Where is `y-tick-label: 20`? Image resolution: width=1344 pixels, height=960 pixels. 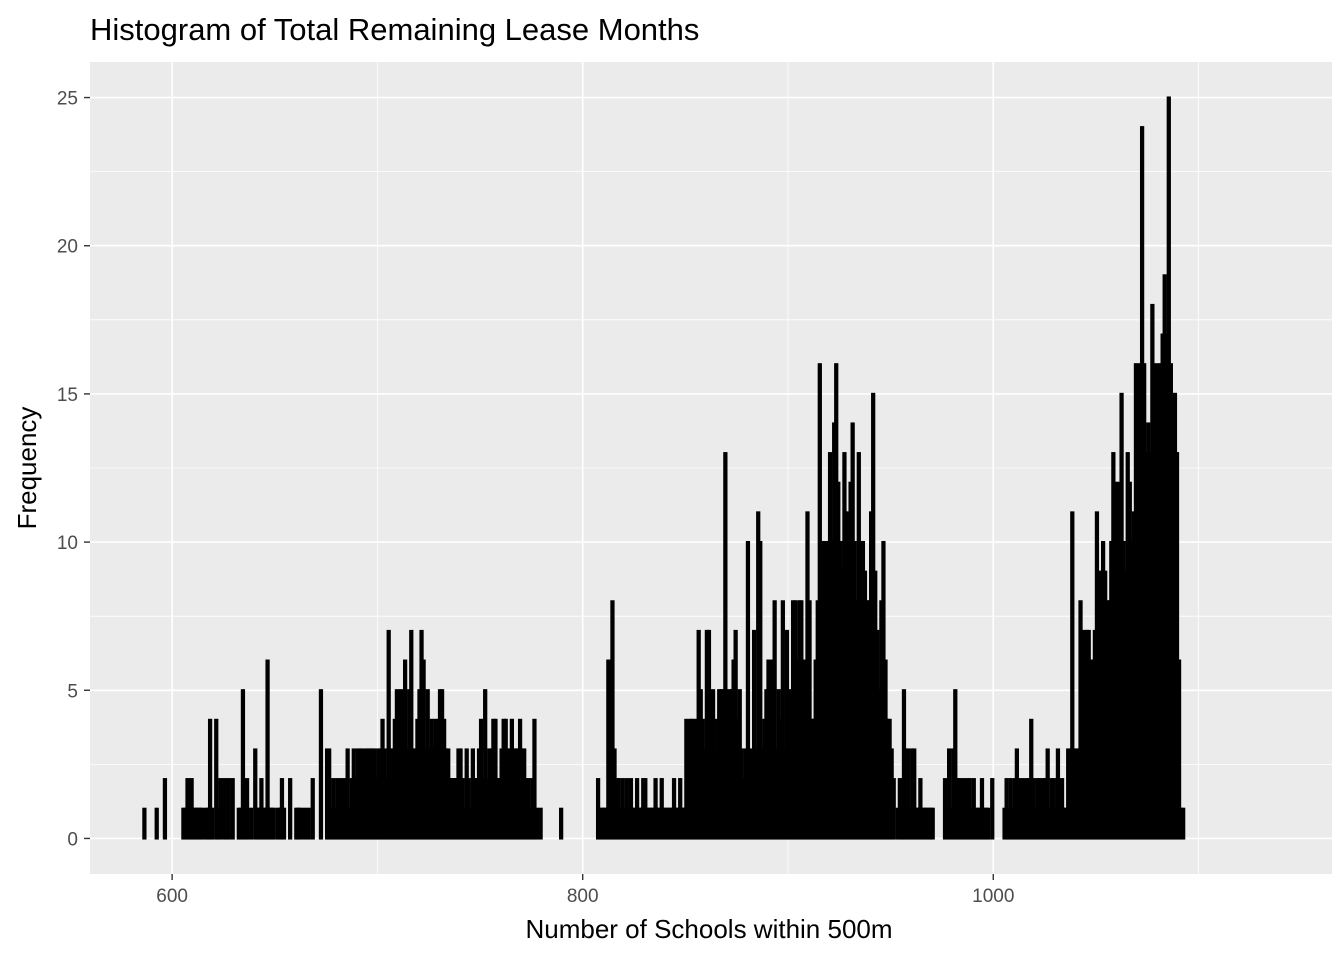
y-tick-label: 20 is located at coordinates (67, 247).